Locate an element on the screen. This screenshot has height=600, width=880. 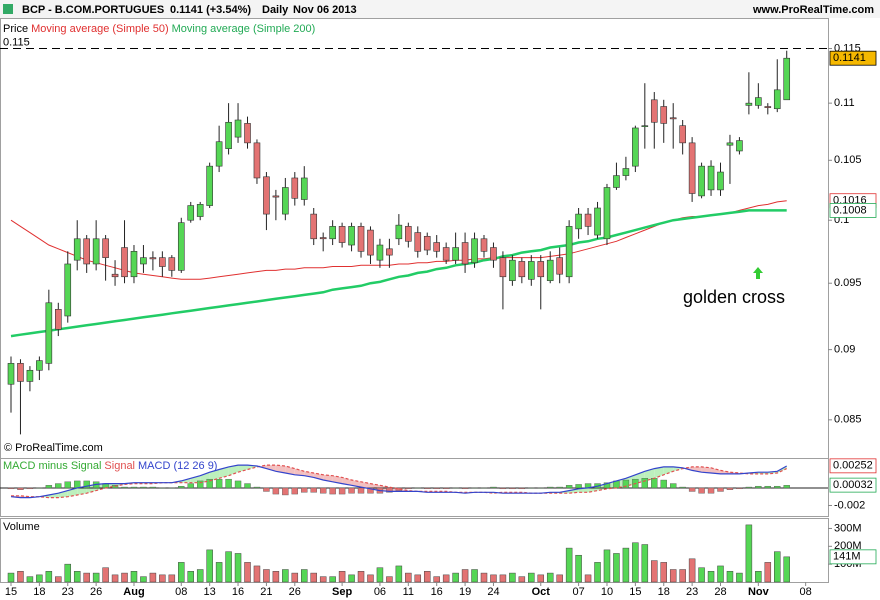
annotation: golden cross is located at coordinates (734, 297).